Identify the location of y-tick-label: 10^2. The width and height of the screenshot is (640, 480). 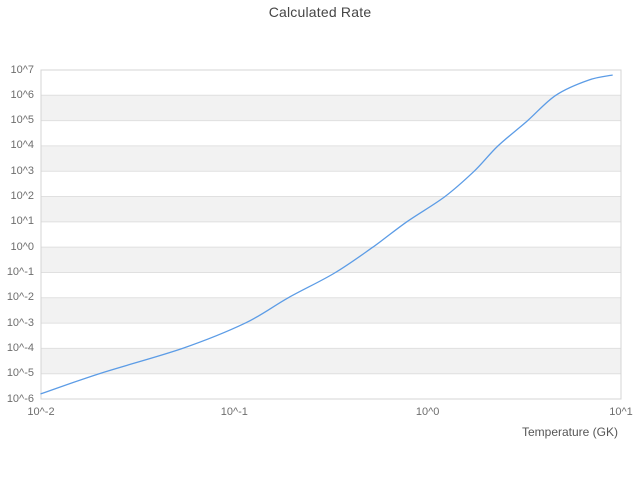
(22, 196).